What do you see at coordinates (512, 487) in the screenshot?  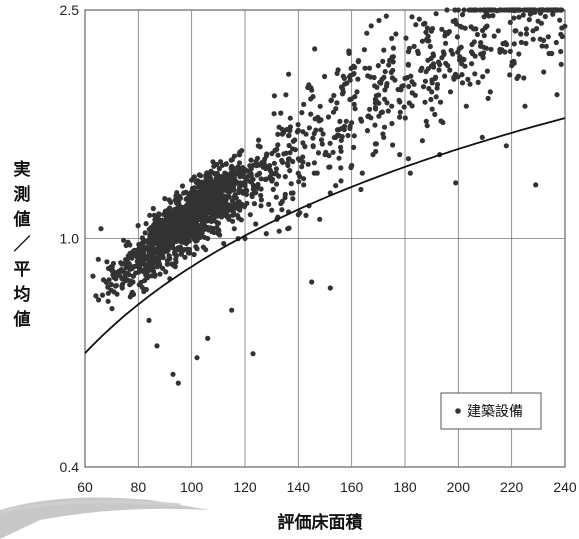 I see `x-tick-label: 220` at bounding box center [512, 487].